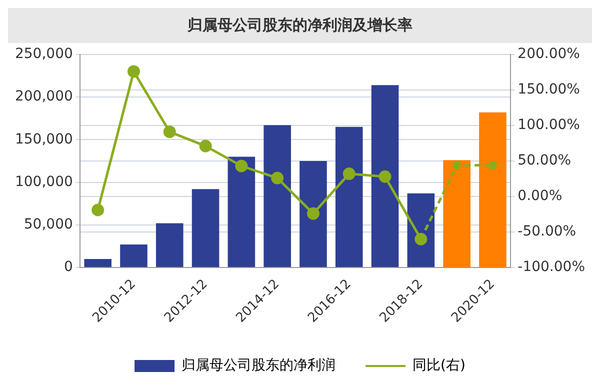 The image size is (600, 391). What do you see at coordinates (552, 267) in the screenshot?
I see `y2-tick-label: -100.00%` at bounding box center [552, 267].